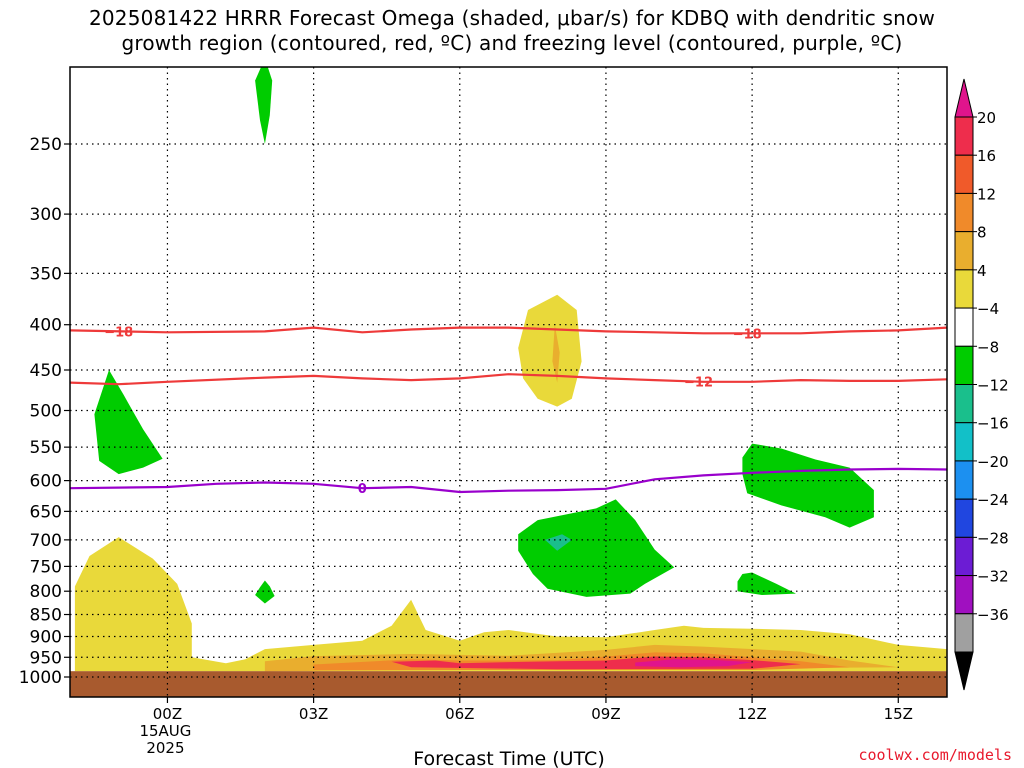 Image resolution: width=1024 pixels, height=768 pixels. What do you see at coordinates (167, 714) in the screenshot?
I see `x-tick-label-00Z: 00Z` at bounding box center [167, 714].